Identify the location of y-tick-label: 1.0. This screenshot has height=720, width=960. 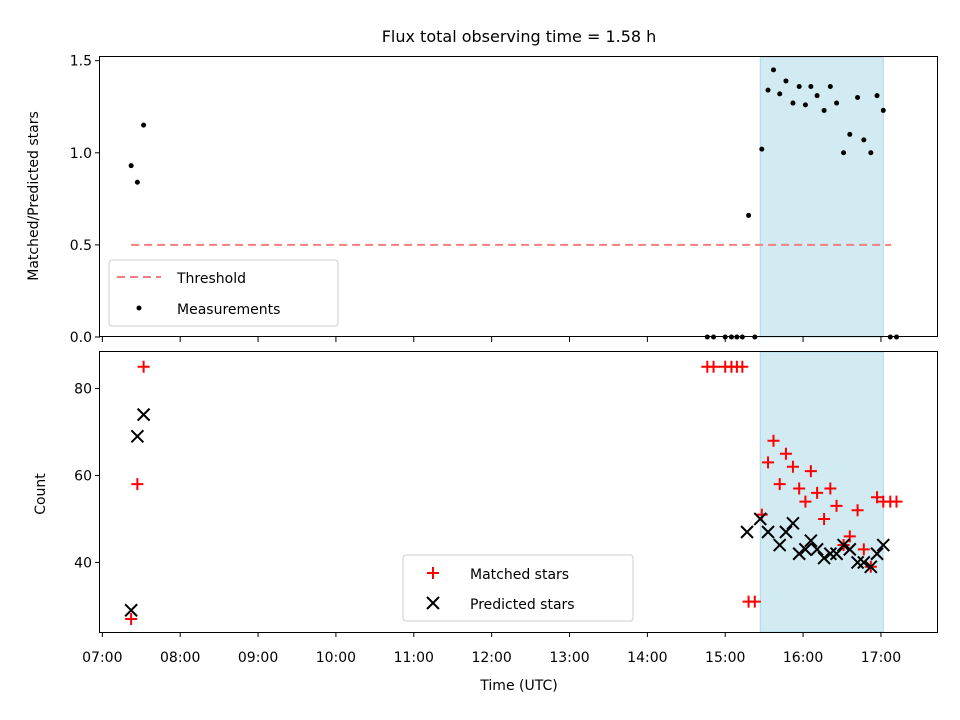
(81, 154).